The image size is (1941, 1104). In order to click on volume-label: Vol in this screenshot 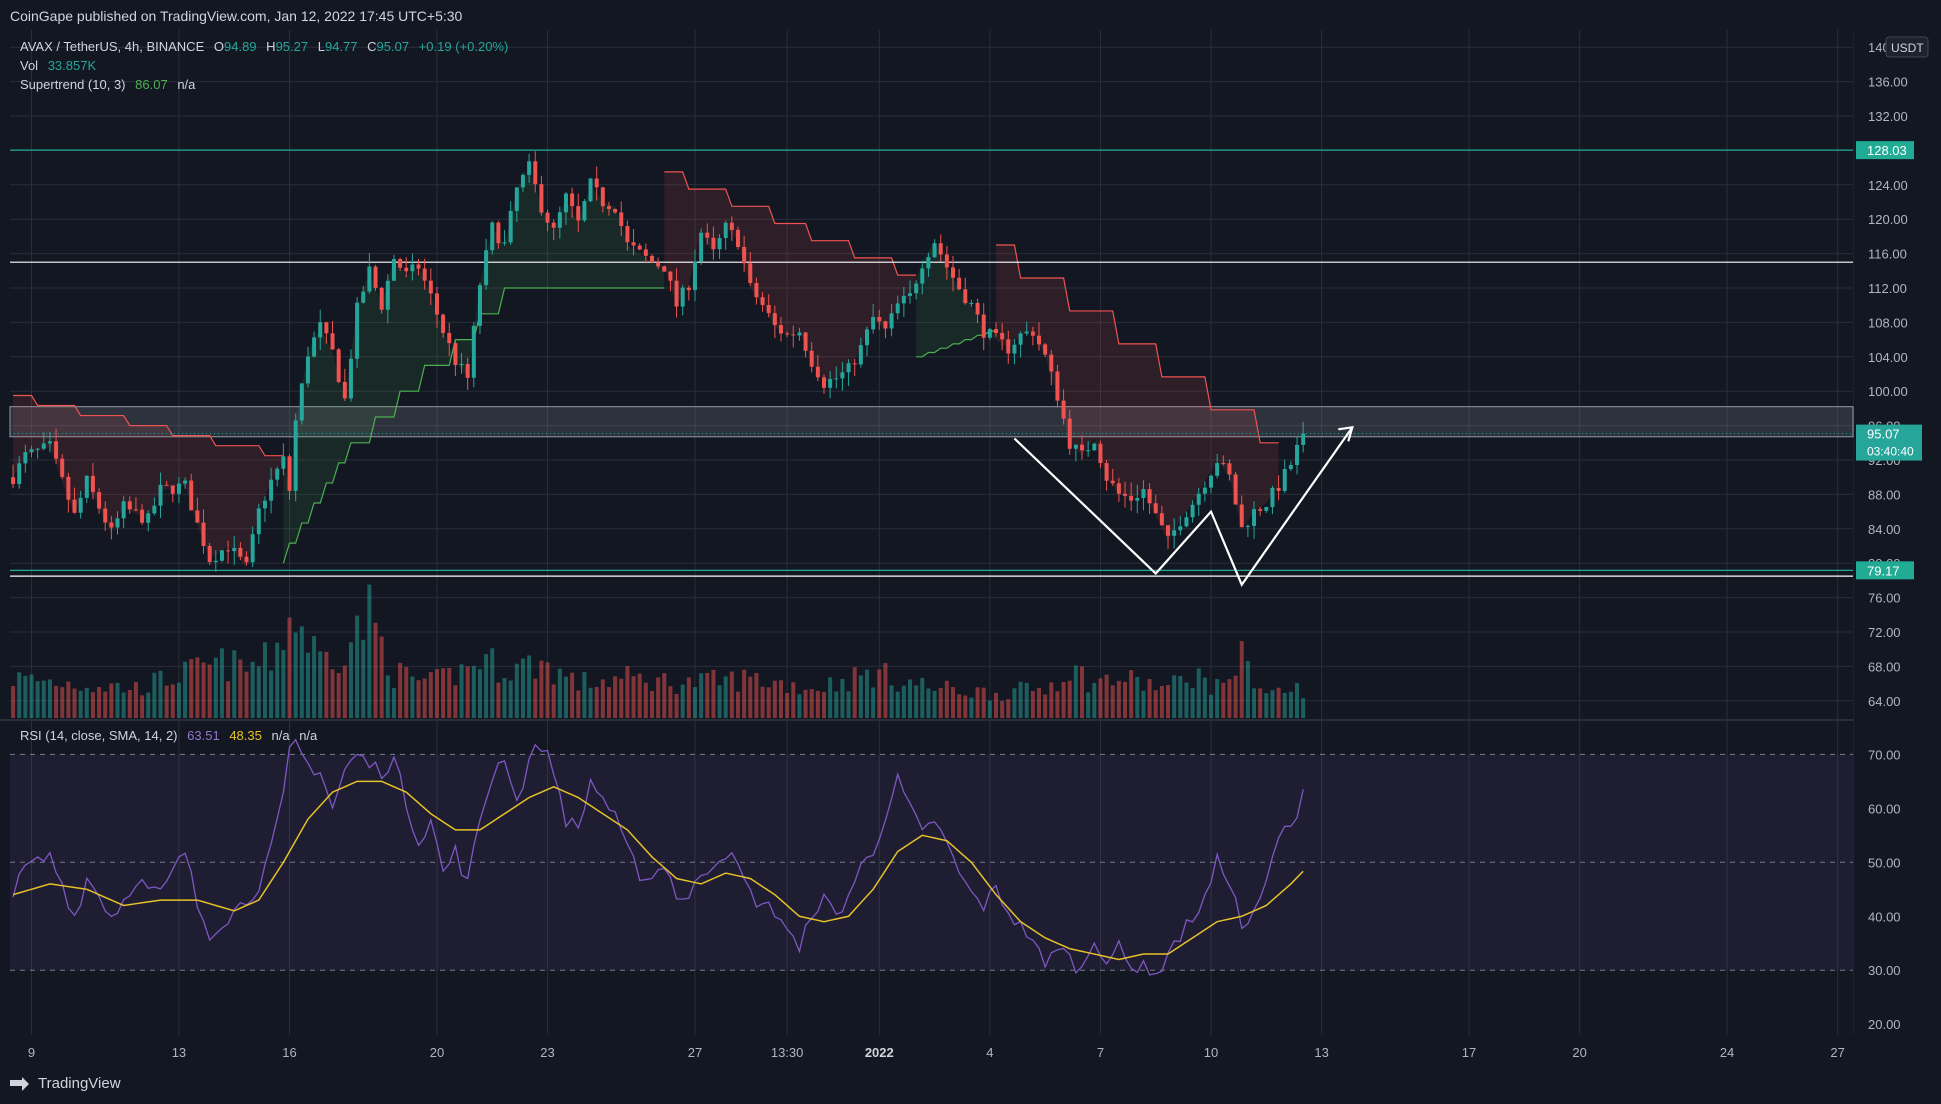, I will do `click(29, 65)`.